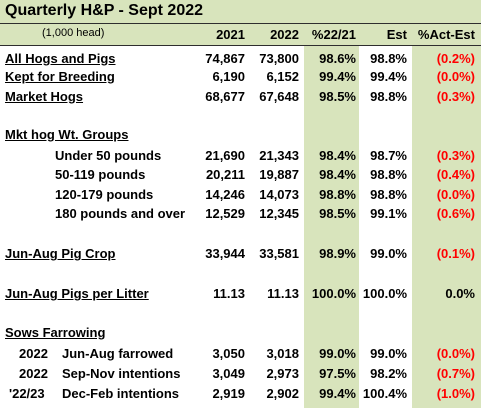 This screenshot has height=408, width=481. Describe the element at coordinates (384, 393) in the screenshot. I see `estimate: 100.4%` at that location.